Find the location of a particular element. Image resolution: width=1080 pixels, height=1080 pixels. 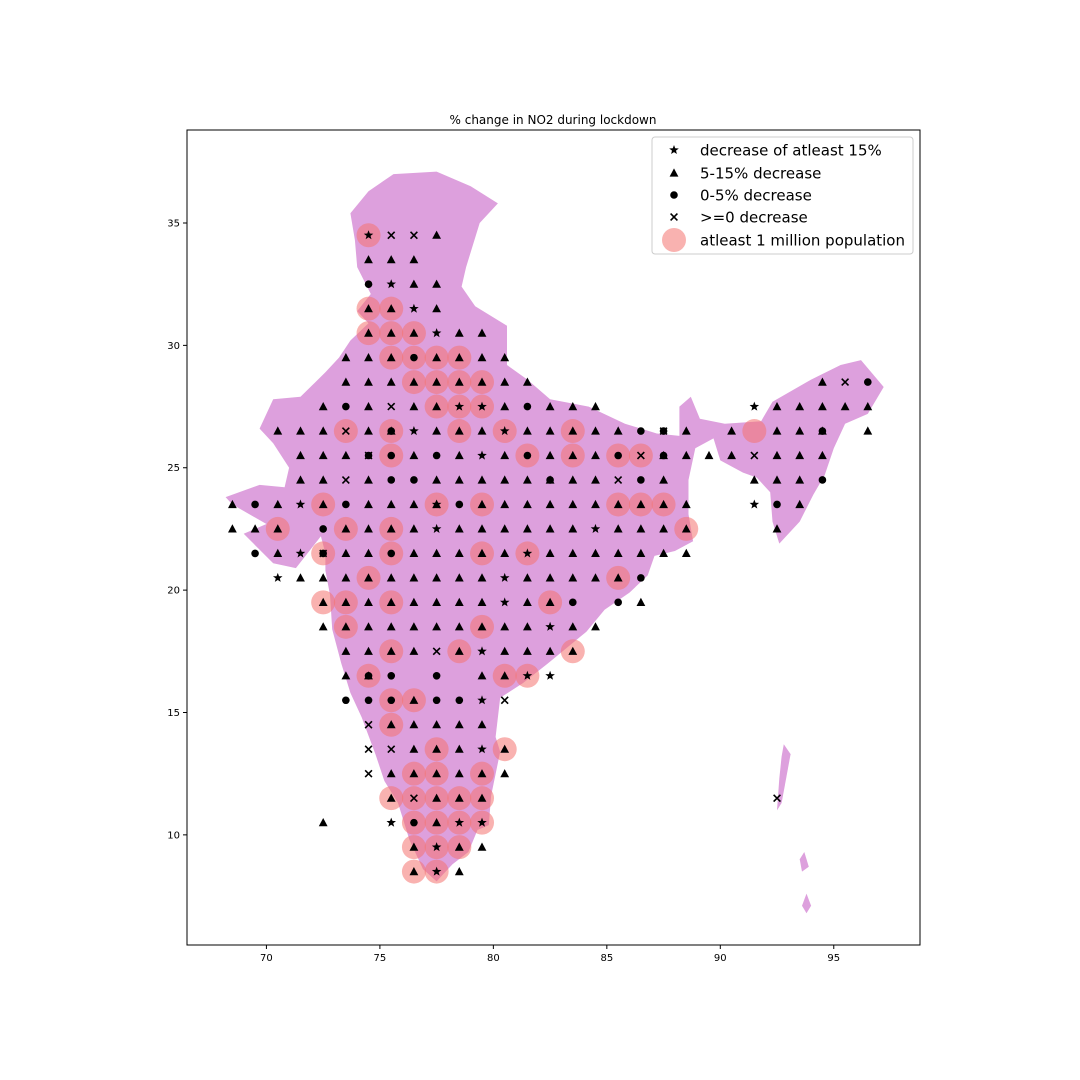

legend-entry: decrease of atleast 15% is located at coordinates (775, 151).